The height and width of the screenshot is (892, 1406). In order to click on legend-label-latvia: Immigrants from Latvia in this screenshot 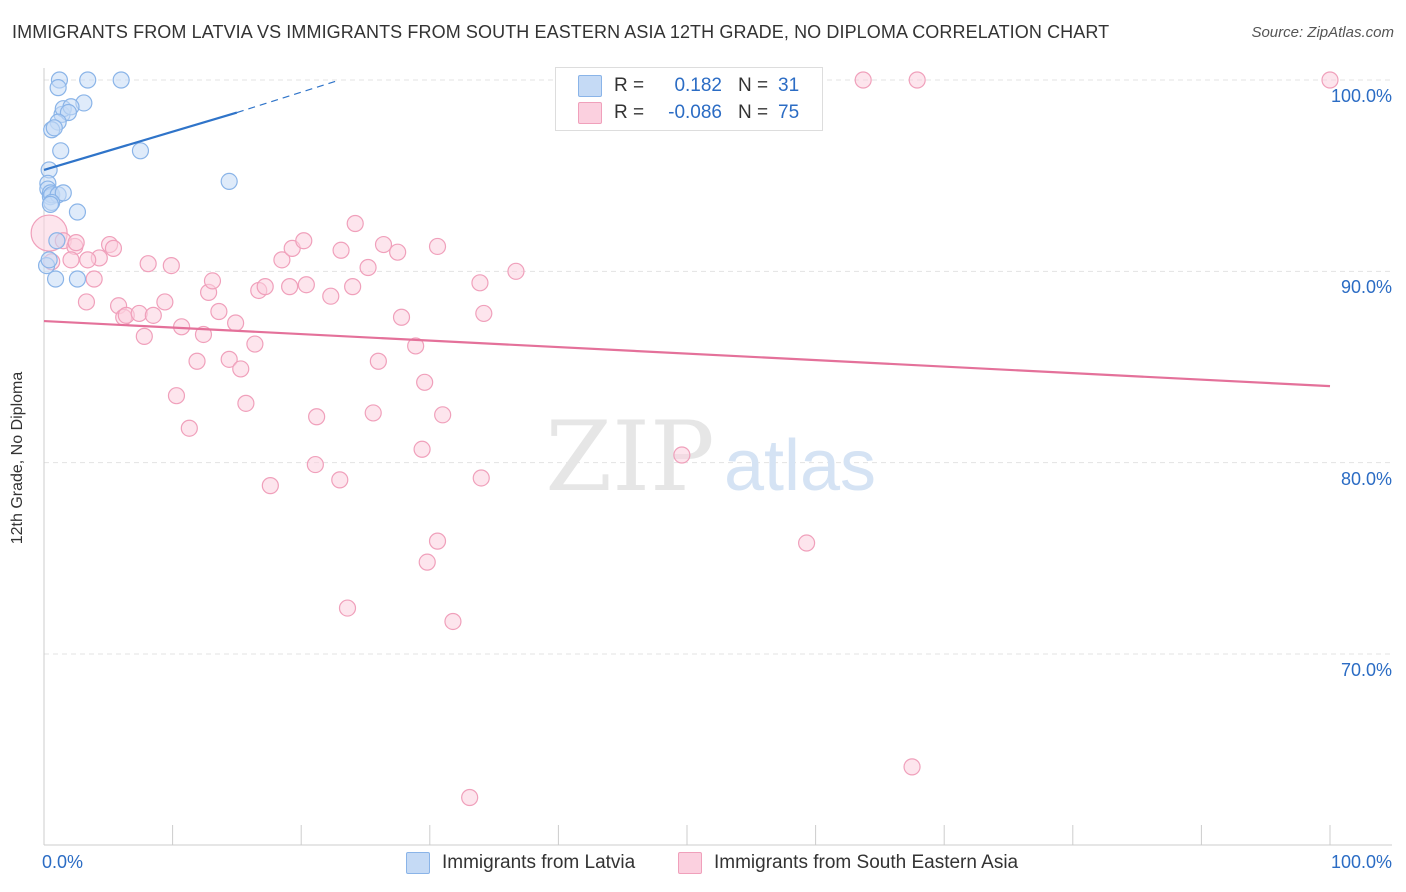, I will do `click(539, 862)`.